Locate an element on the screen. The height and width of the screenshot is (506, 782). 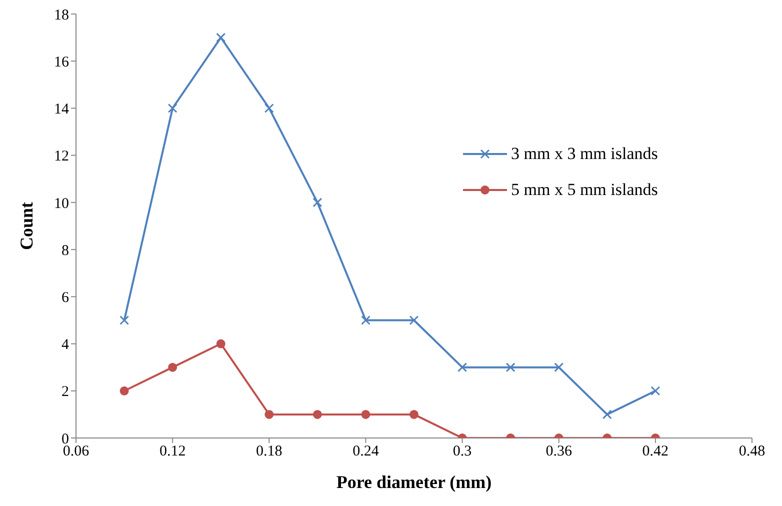
x-tick-label: 0.42 is located at coordinates (655, 452).